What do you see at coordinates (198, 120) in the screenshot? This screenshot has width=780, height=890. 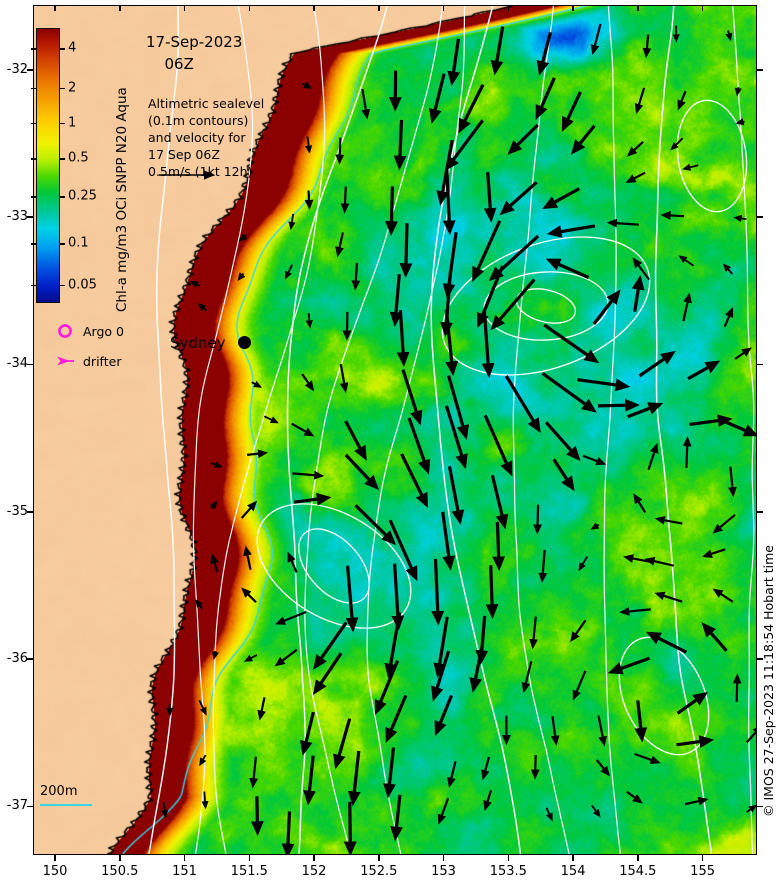 I see `info-line-1: (0.1m contours)` at bounding box center [198, 120].